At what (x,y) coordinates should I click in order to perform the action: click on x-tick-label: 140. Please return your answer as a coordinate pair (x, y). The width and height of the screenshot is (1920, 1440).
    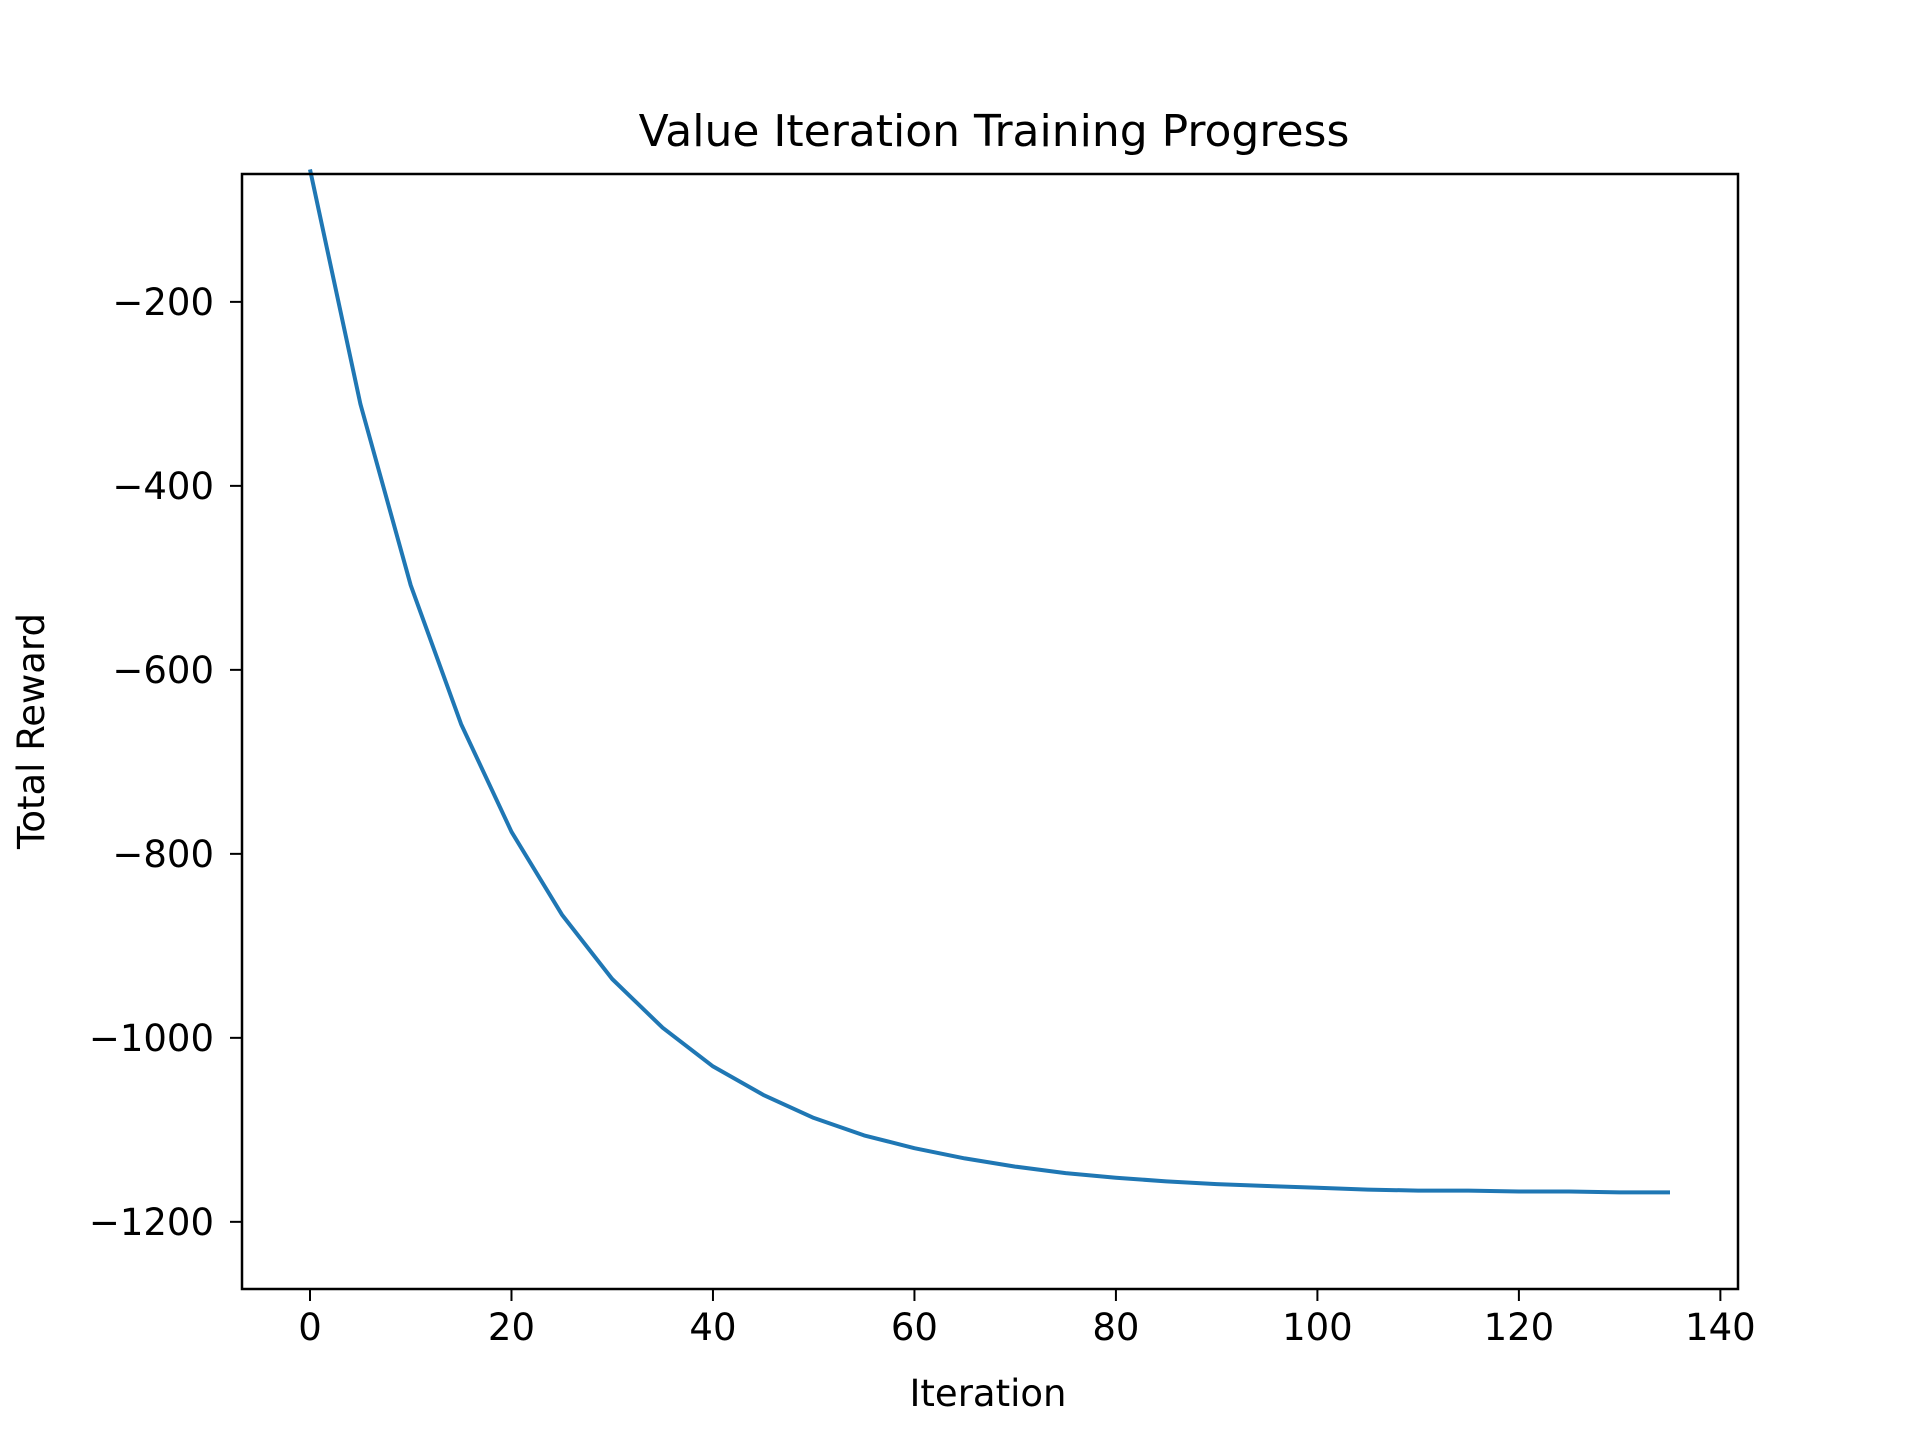
    Looking at the image, I should click on (1720, 1327).